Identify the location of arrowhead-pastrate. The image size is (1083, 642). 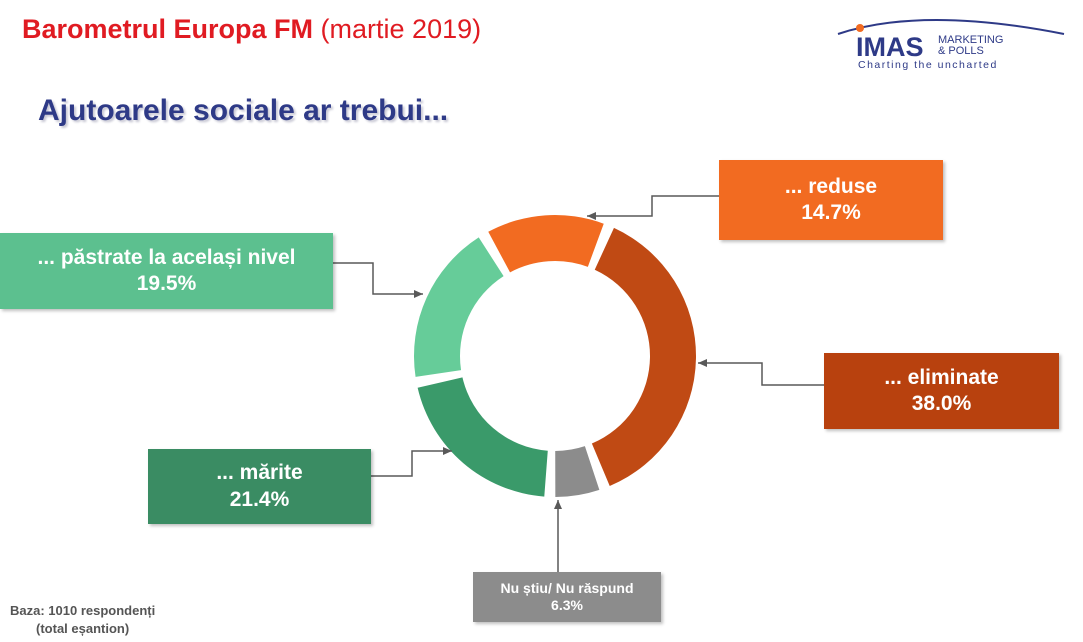
(418, 294).